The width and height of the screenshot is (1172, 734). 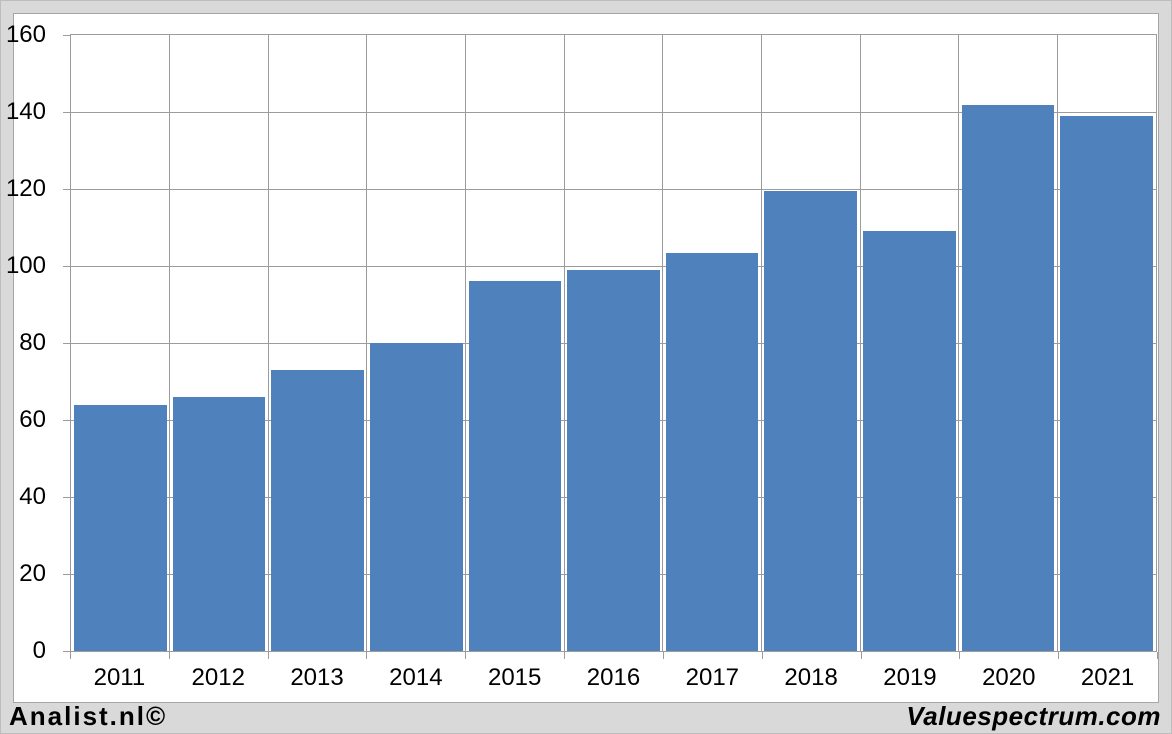 I want to click on analist-credit-label: Analist.nl©, so click(x=88, y=715).